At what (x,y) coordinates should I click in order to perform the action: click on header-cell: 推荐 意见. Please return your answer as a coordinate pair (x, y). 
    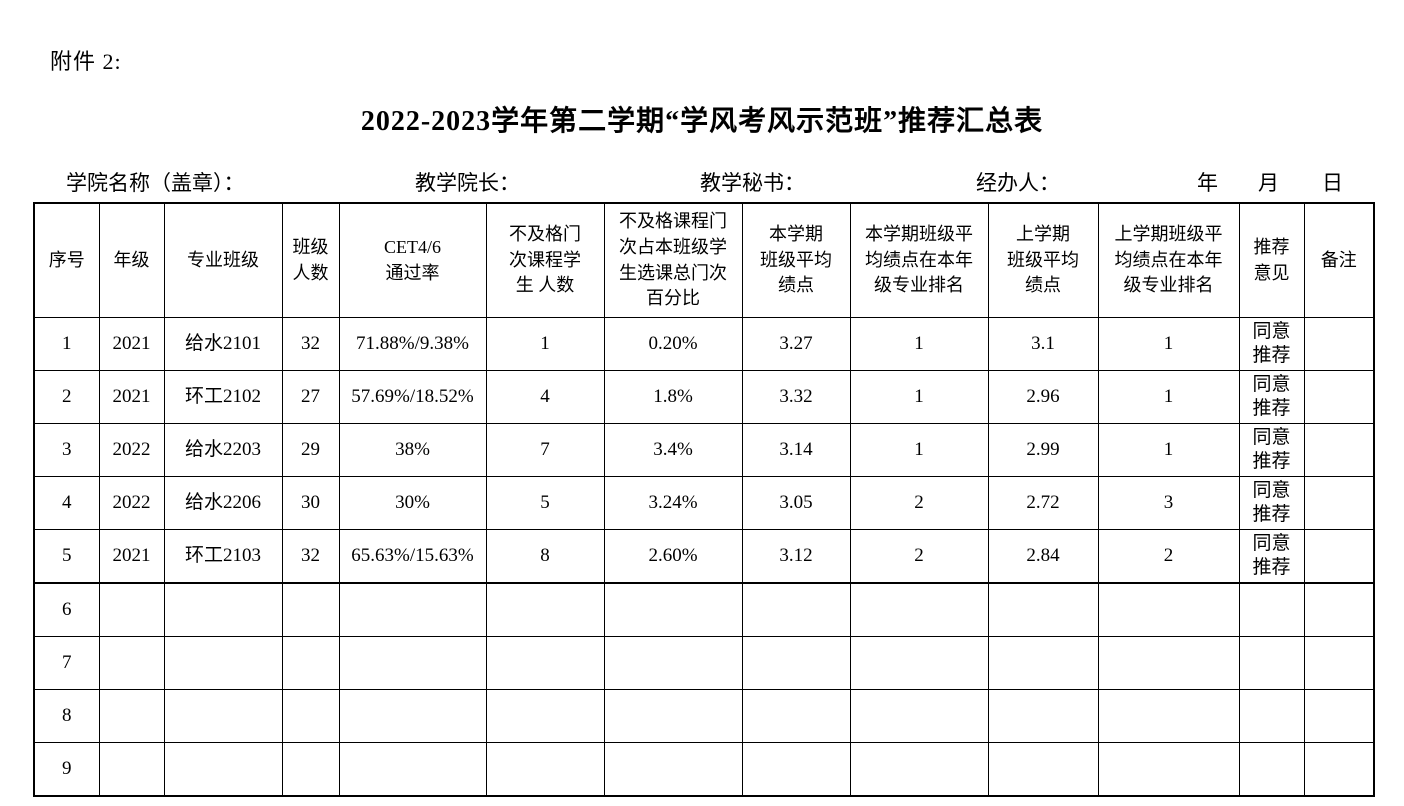
    Looking at the image, I should click on (1271, 260).